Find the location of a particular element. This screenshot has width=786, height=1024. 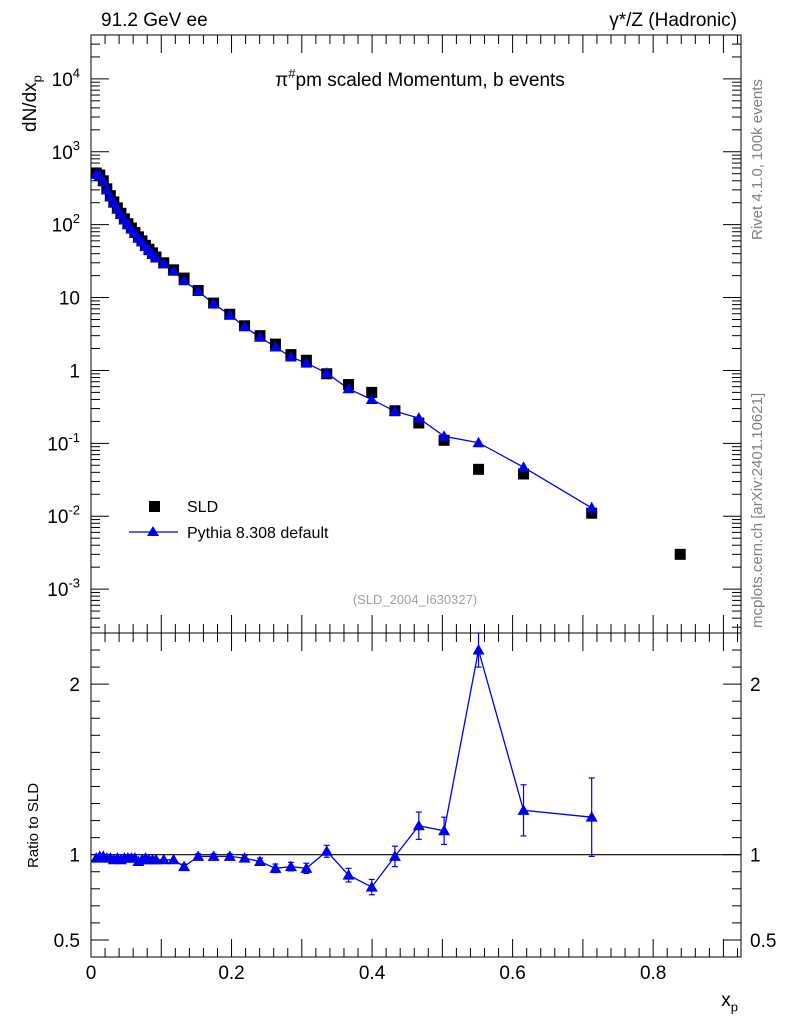

ratio-y-tick-label-left: 2 is located at coordinates (74, 685).